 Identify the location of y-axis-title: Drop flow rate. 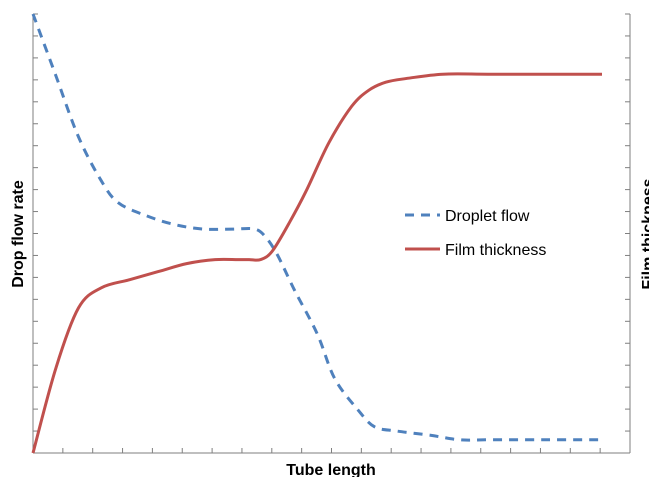
(18, 234).